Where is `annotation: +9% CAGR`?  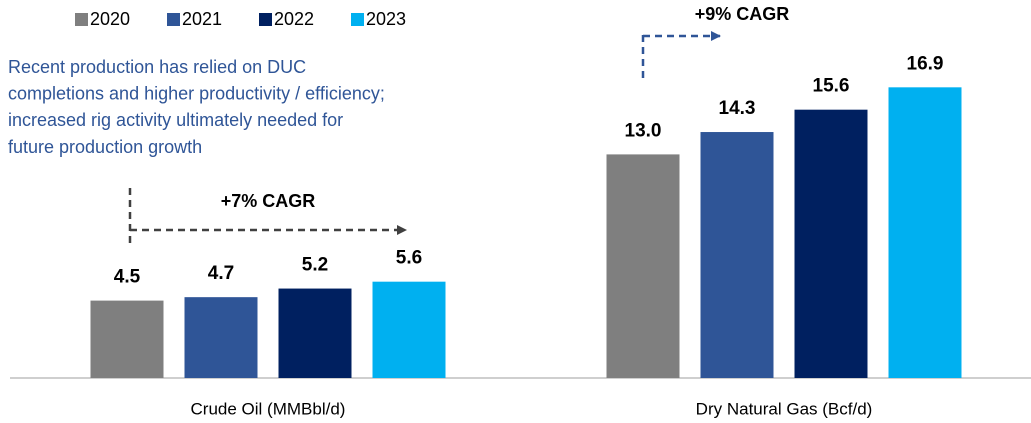
annotation: +9% CAGR is located at coordinates (742, 14).